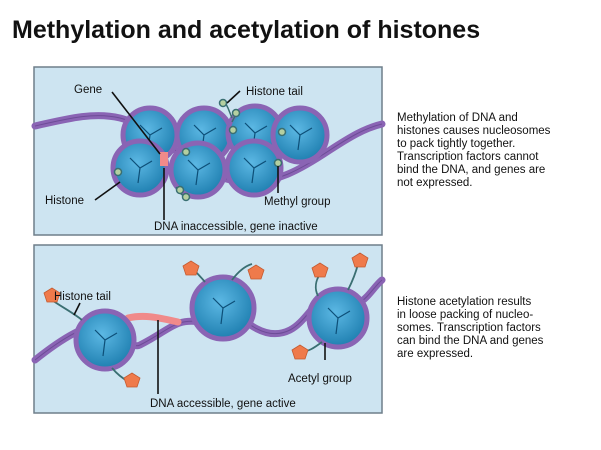  What do you see at coordinates (199, 348) in the screenshot?
I see `acetylation-label-pointers` at bounding box center [199, 348].